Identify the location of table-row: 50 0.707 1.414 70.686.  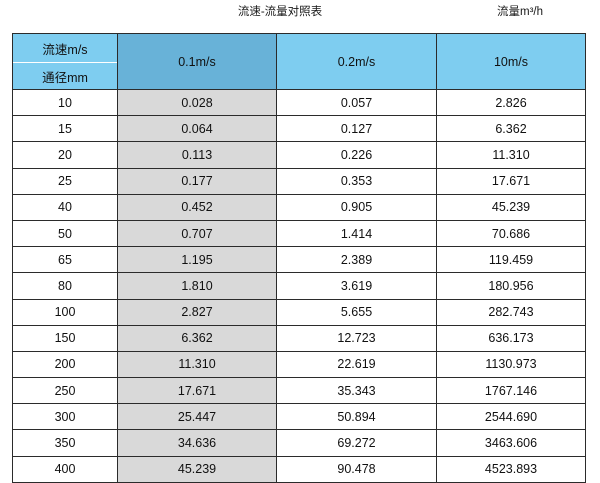
(299, 233).